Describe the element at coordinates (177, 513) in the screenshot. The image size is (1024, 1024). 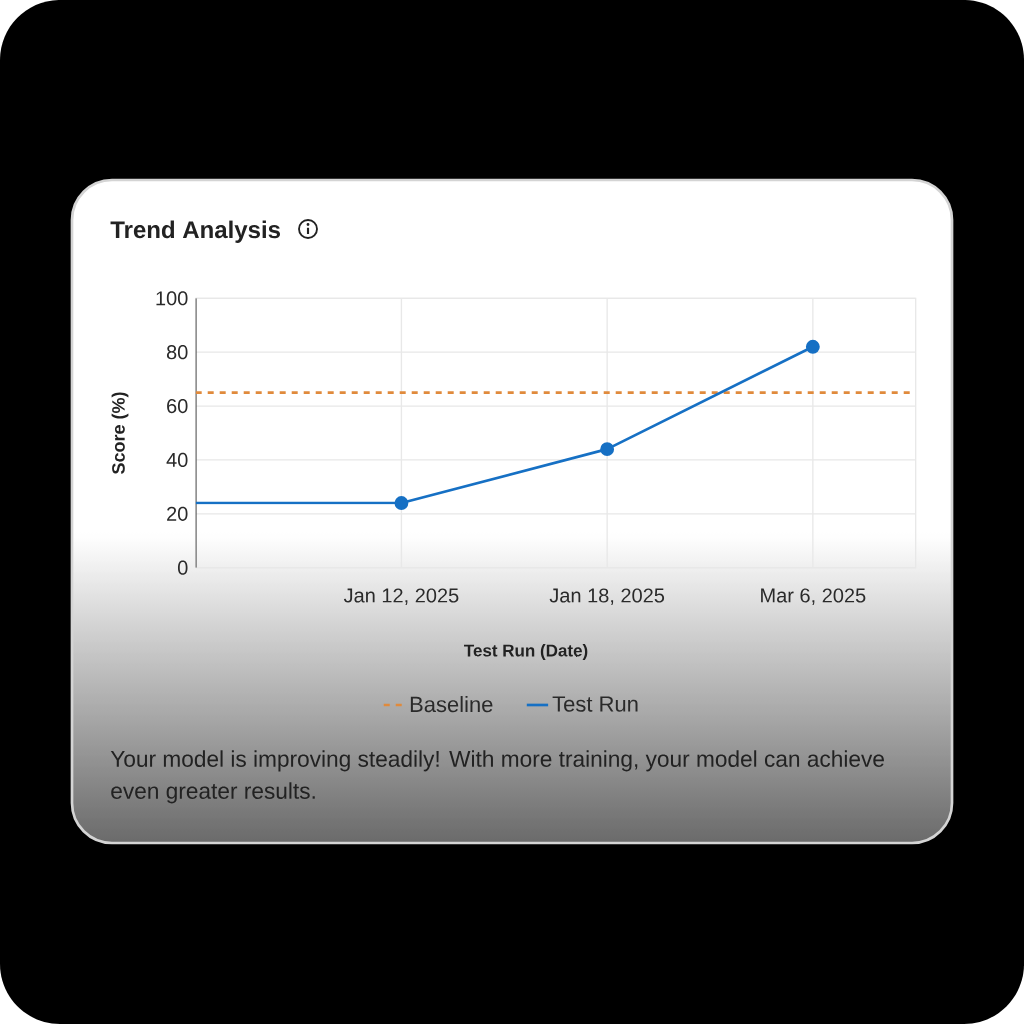
I see `y-tick-label: 20` at that location.